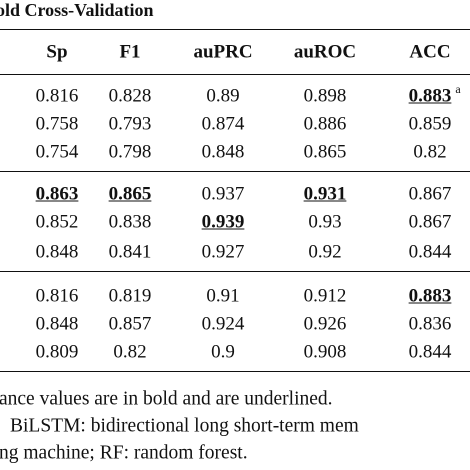  I want to click on table-cell: 0.939, so click(223, 222).